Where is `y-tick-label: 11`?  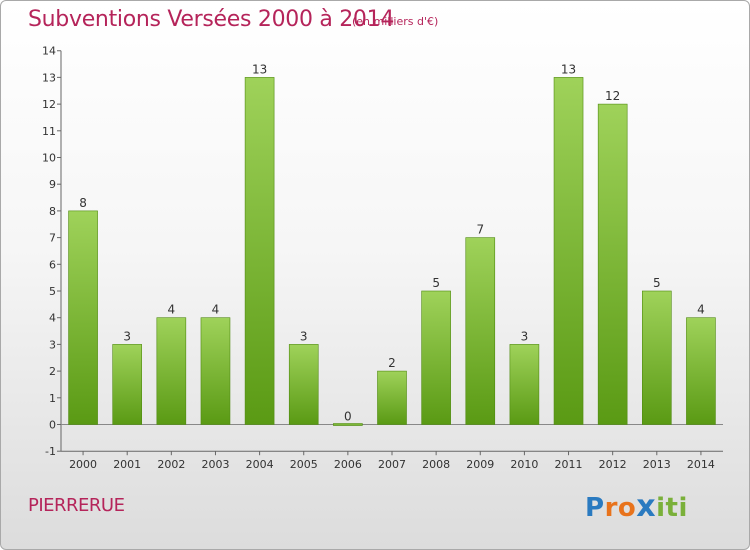 y-tick-label: 11 is located at coordinates (49, 131).